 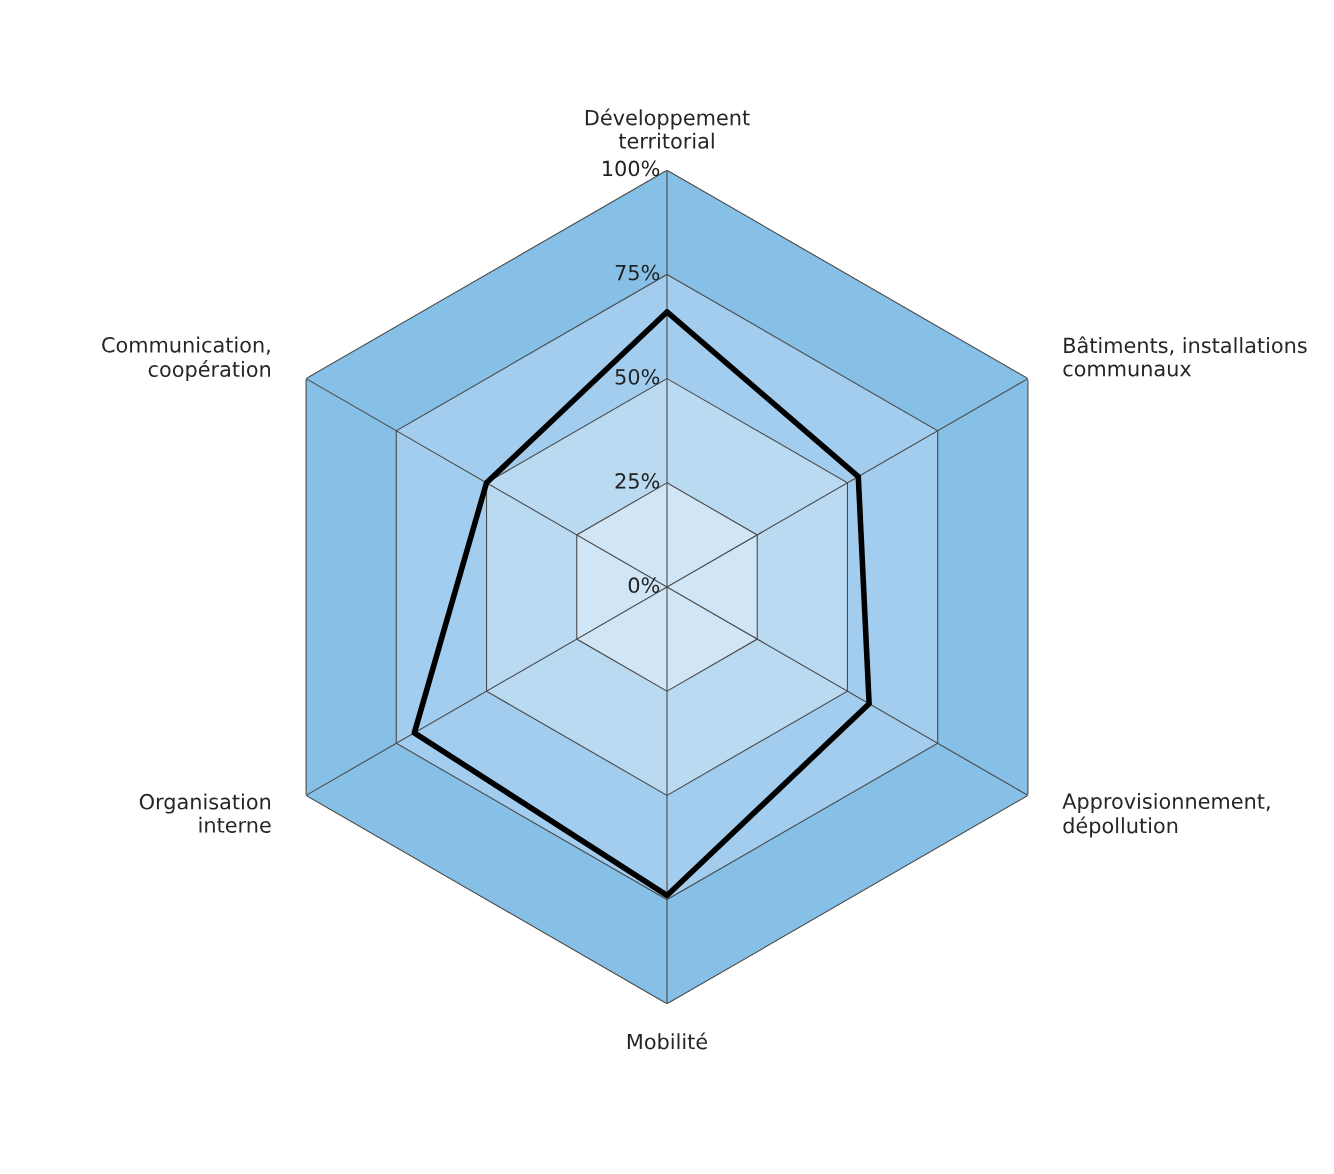 What do you see at coordinates (186, 359) in the screenshot?
I see `spoke-label: Communication, coopération` at bounding box center [186, 359].